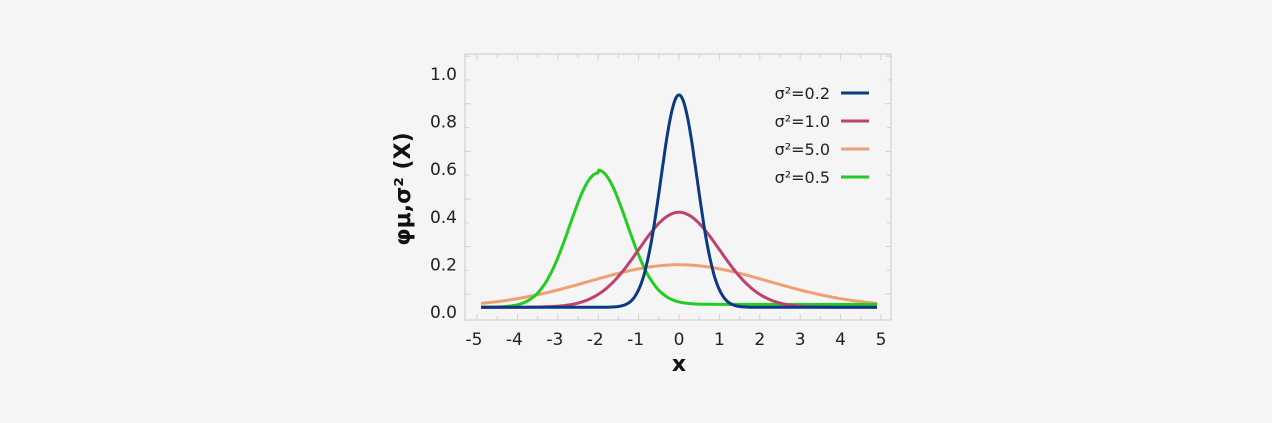 The width and height of the screenshot is (1272, 423). Describe the element at coordinates (802, 149) in the screenshot. I see `legend-entry-label: σ²=5.0` at that location.